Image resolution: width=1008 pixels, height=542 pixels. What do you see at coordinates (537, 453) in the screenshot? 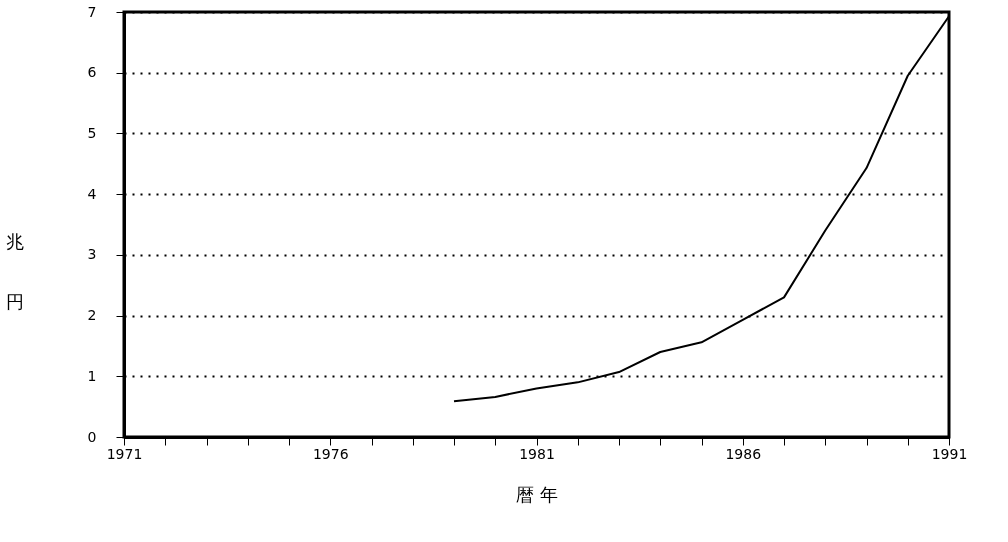
I see `x-tick-label: 1981` at bounding box center [537, 453].